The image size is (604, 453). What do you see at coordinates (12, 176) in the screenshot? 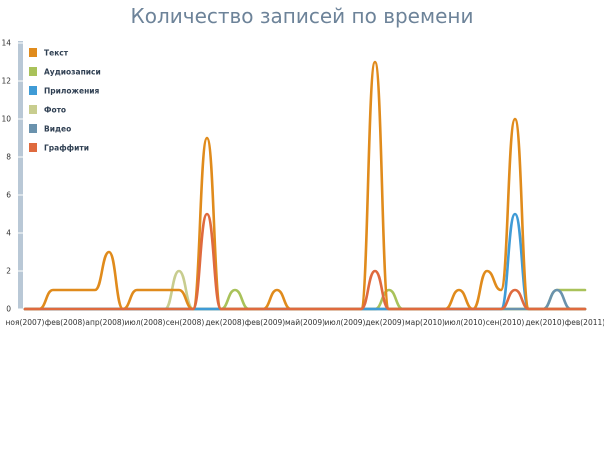
I see `y-axis: 0 2 4 6 8 10 12 14` at bounding box center [12, 176].